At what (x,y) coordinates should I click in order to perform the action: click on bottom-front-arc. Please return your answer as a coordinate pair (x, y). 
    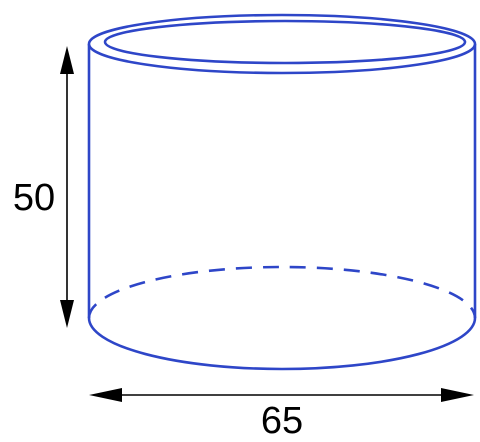
    Looking at the image, I should click on (282, 344).